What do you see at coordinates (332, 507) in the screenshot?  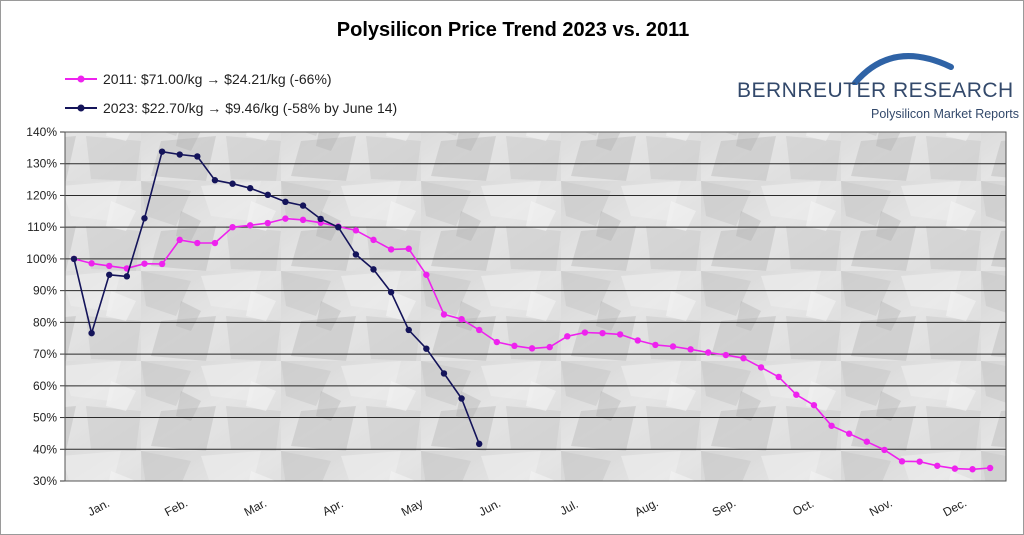 I see `x-tick-label: Apr.` at bounding box center [332, 507].